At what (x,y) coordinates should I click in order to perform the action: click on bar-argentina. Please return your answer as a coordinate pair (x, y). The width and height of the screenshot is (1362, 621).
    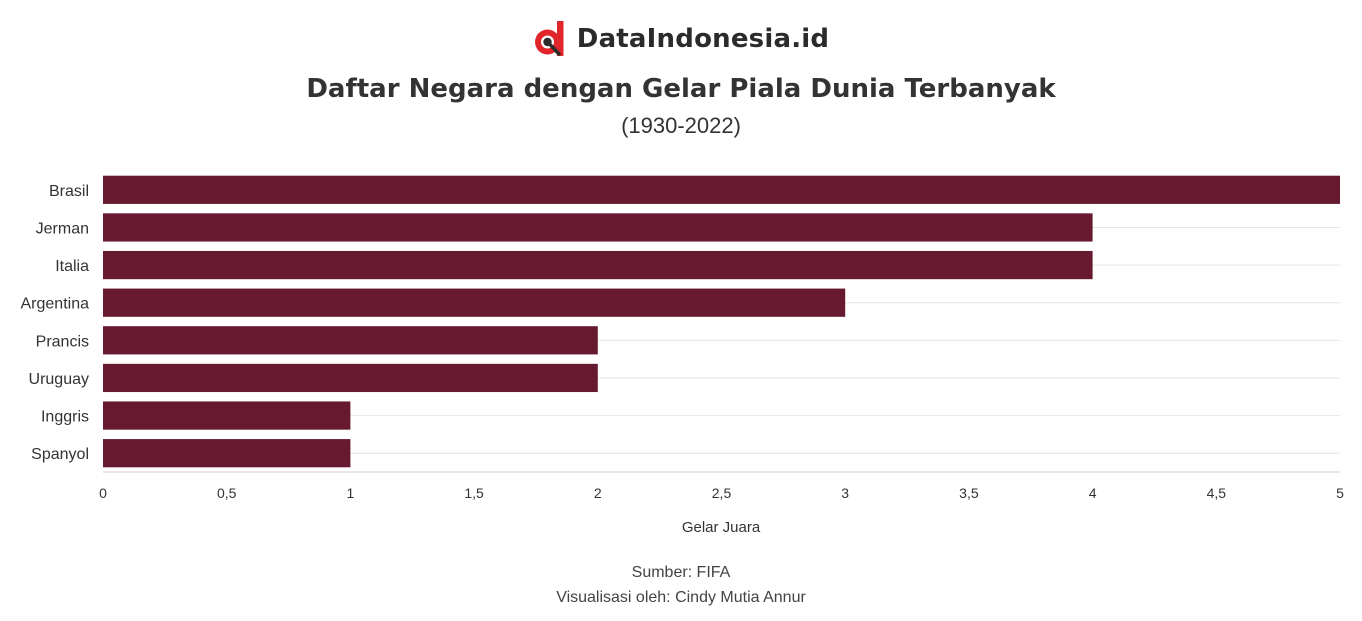
    Looking at the image, I should click on (474, 302).